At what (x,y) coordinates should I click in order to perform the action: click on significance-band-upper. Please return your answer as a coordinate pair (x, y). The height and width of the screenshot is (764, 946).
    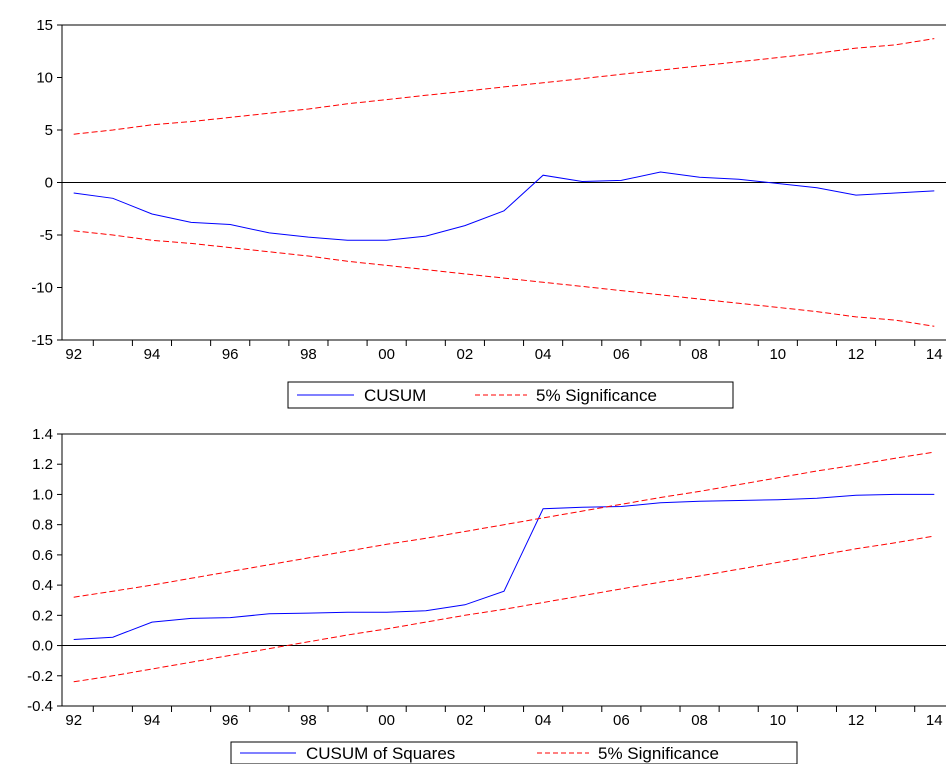
    Looking at the image, I should click on (504, 86).